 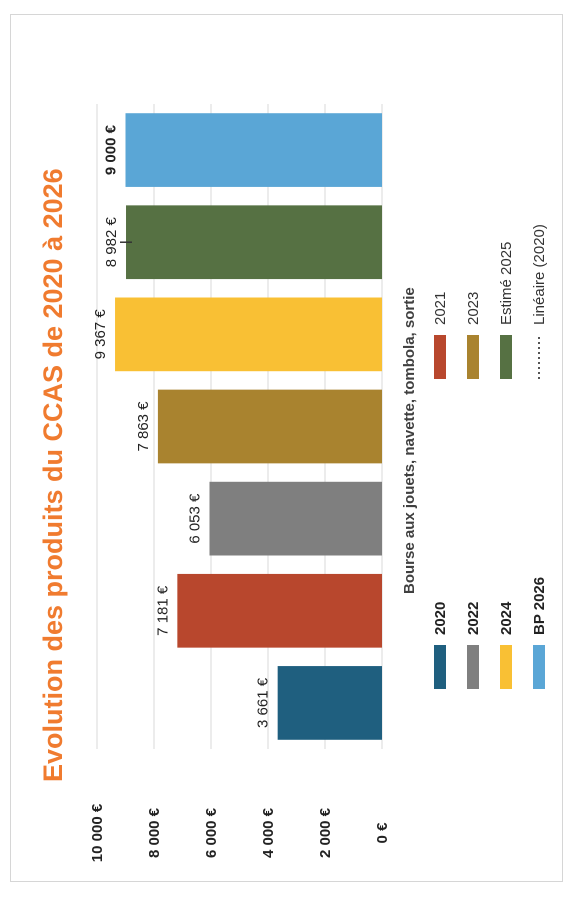 I want to click on legend-label: BP 2026, so click(x=539, y=606).